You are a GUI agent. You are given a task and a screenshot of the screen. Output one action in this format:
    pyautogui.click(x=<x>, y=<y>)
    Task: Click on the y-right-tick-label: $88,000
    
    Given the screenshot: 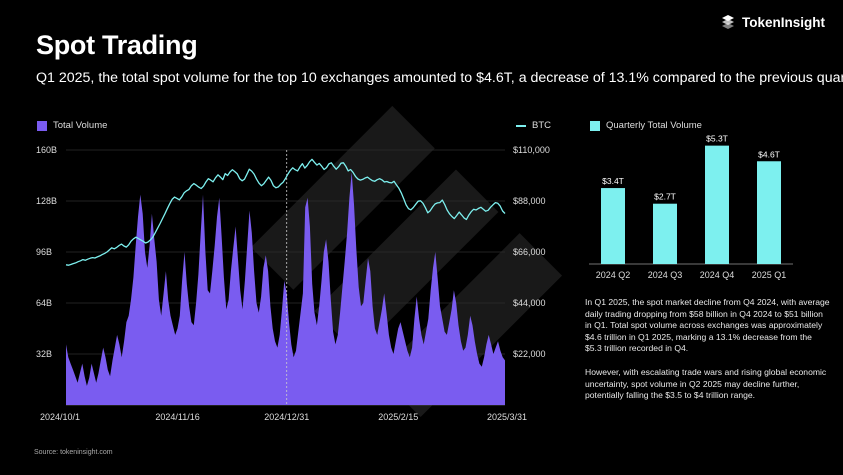 What is the action you would take?
    pyautogui.click(x=529, y=201)
    